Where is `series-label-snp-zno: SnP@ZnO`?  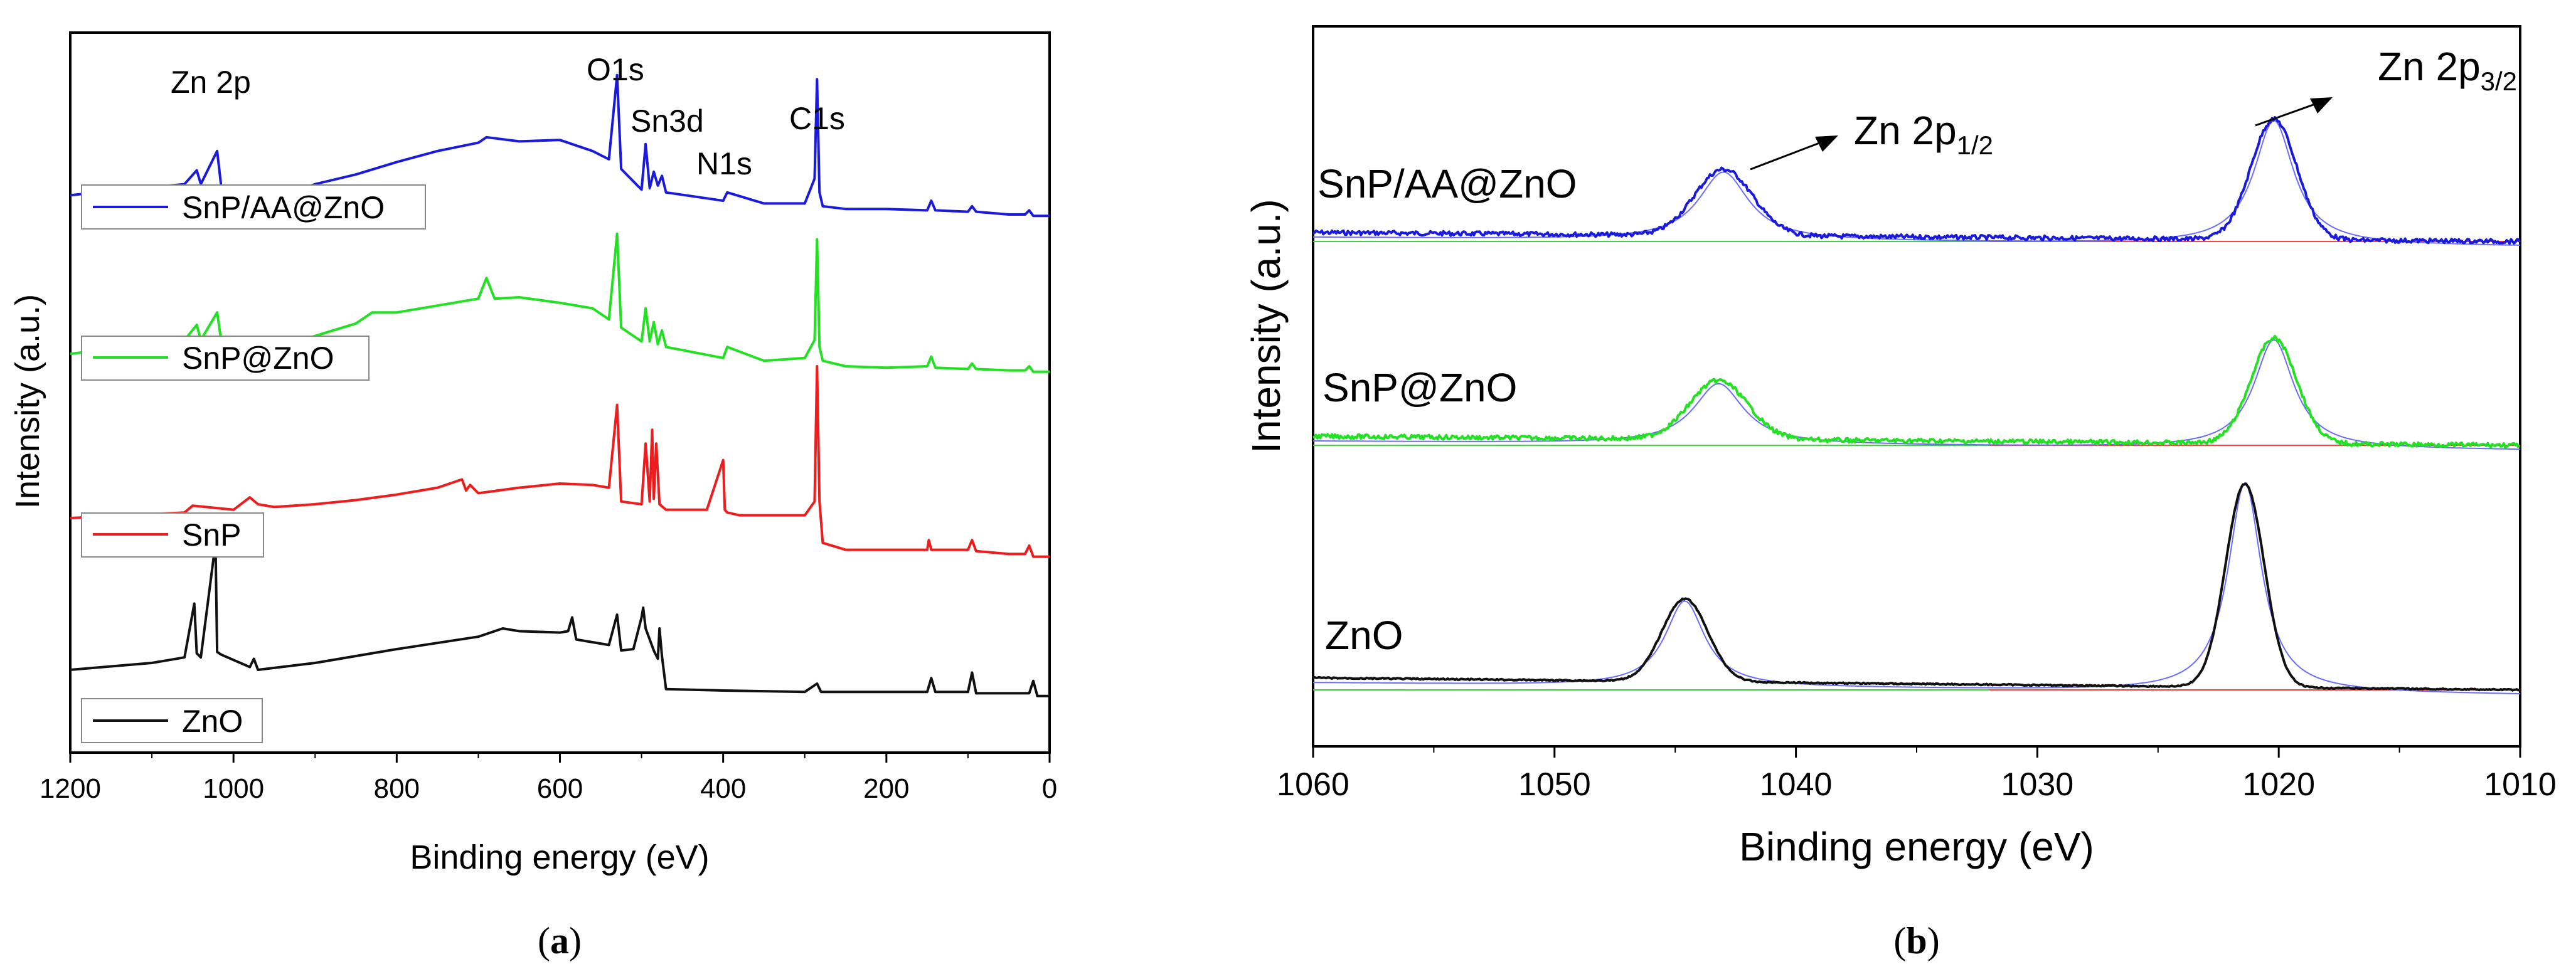
series-label-snp-zno: SnP@ZnO is located at coordinates (1420, 387).